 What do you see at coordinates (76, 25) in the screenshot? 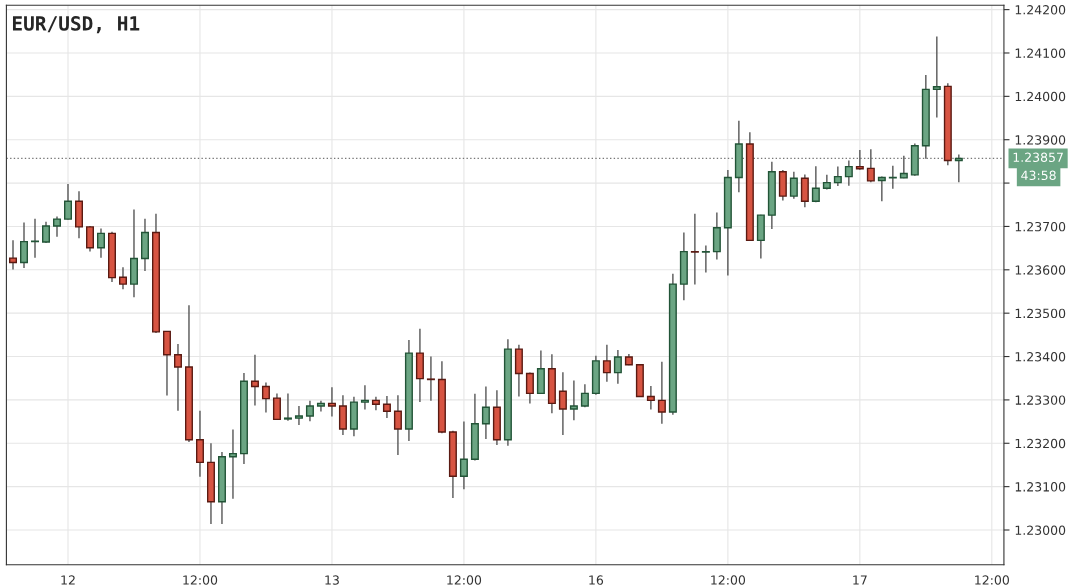
I see `chart-title: EUR/USD, H1` at bounding box center [76, 25].